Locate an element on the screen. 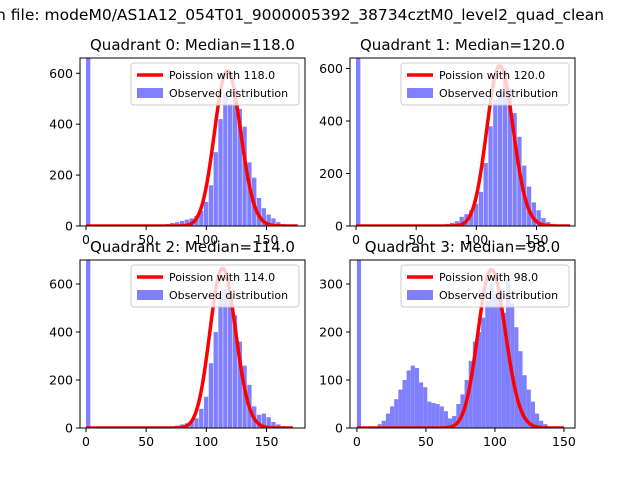  panel-title: Quadrant 0: Median=118.0 is located at coordinates (192, 45).